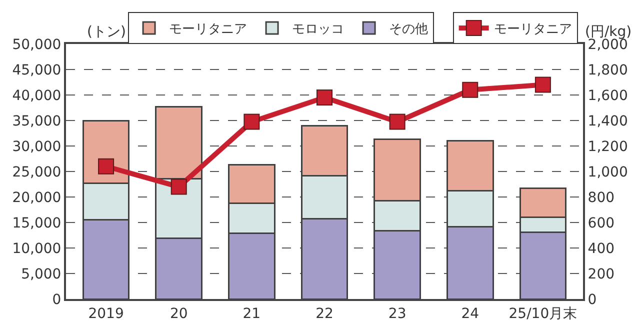 The width and height of the screenshot is (640, 334). What do you see at coordinates (37, 96) in the screenshot?
I see `y-tick-label: 40,000` at bounding box center [37, 96].